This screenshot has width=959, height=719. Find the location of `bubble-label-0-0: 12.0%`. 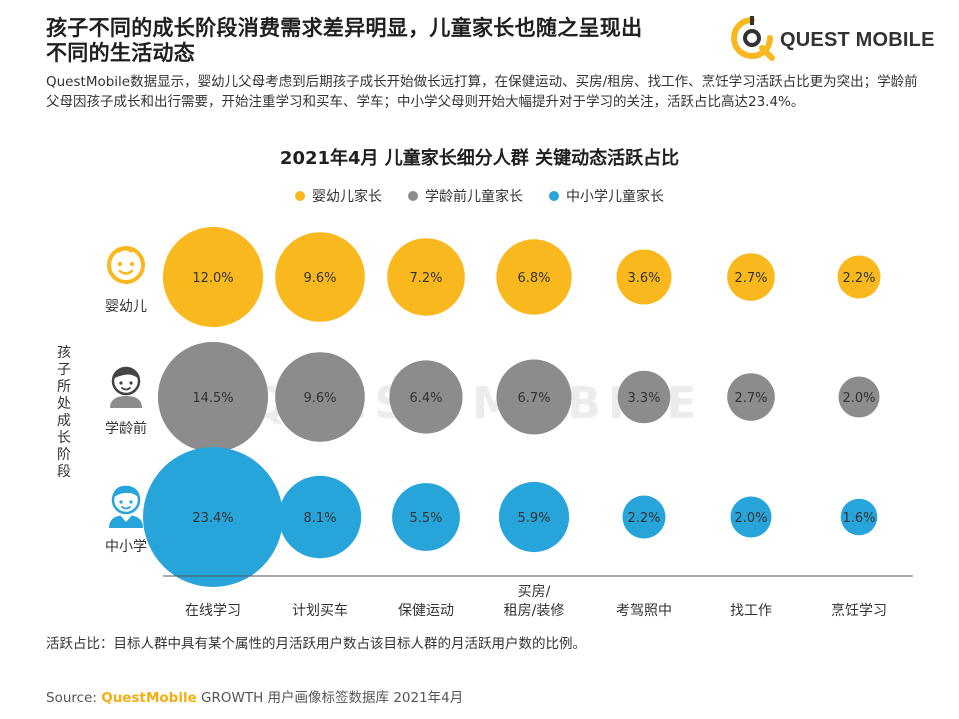

bubble-label-0-0: 12.0% is located at coordinates (212, 278).